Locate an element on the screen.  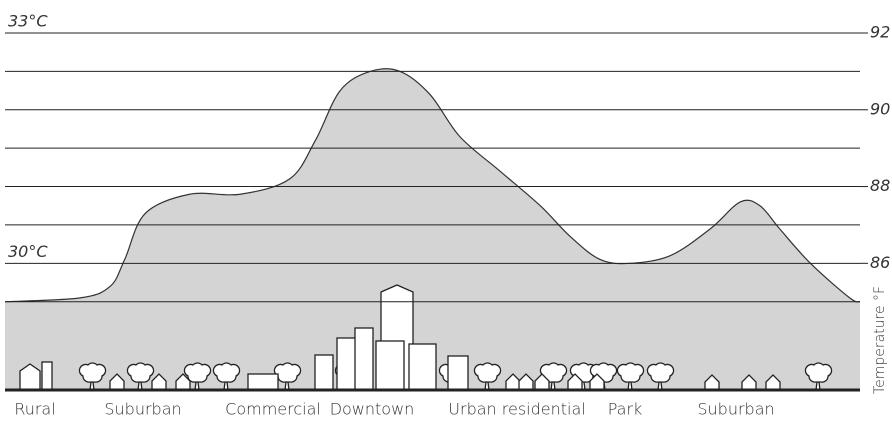
y-tick-label: 88 is located at coordinates (880, 185).